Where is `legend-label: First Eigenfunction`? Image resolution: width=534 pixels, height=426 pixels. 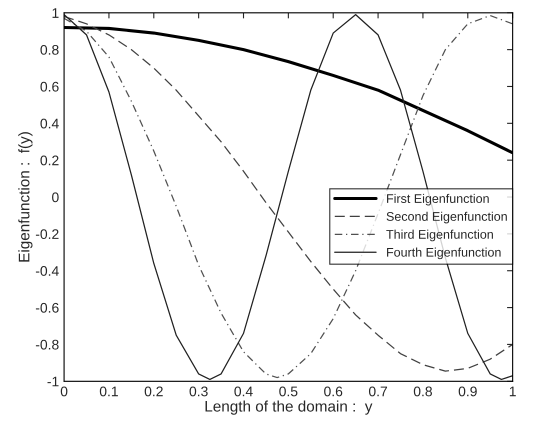 legend-label: First Eigenfunction is located at coordinates (438, 200).